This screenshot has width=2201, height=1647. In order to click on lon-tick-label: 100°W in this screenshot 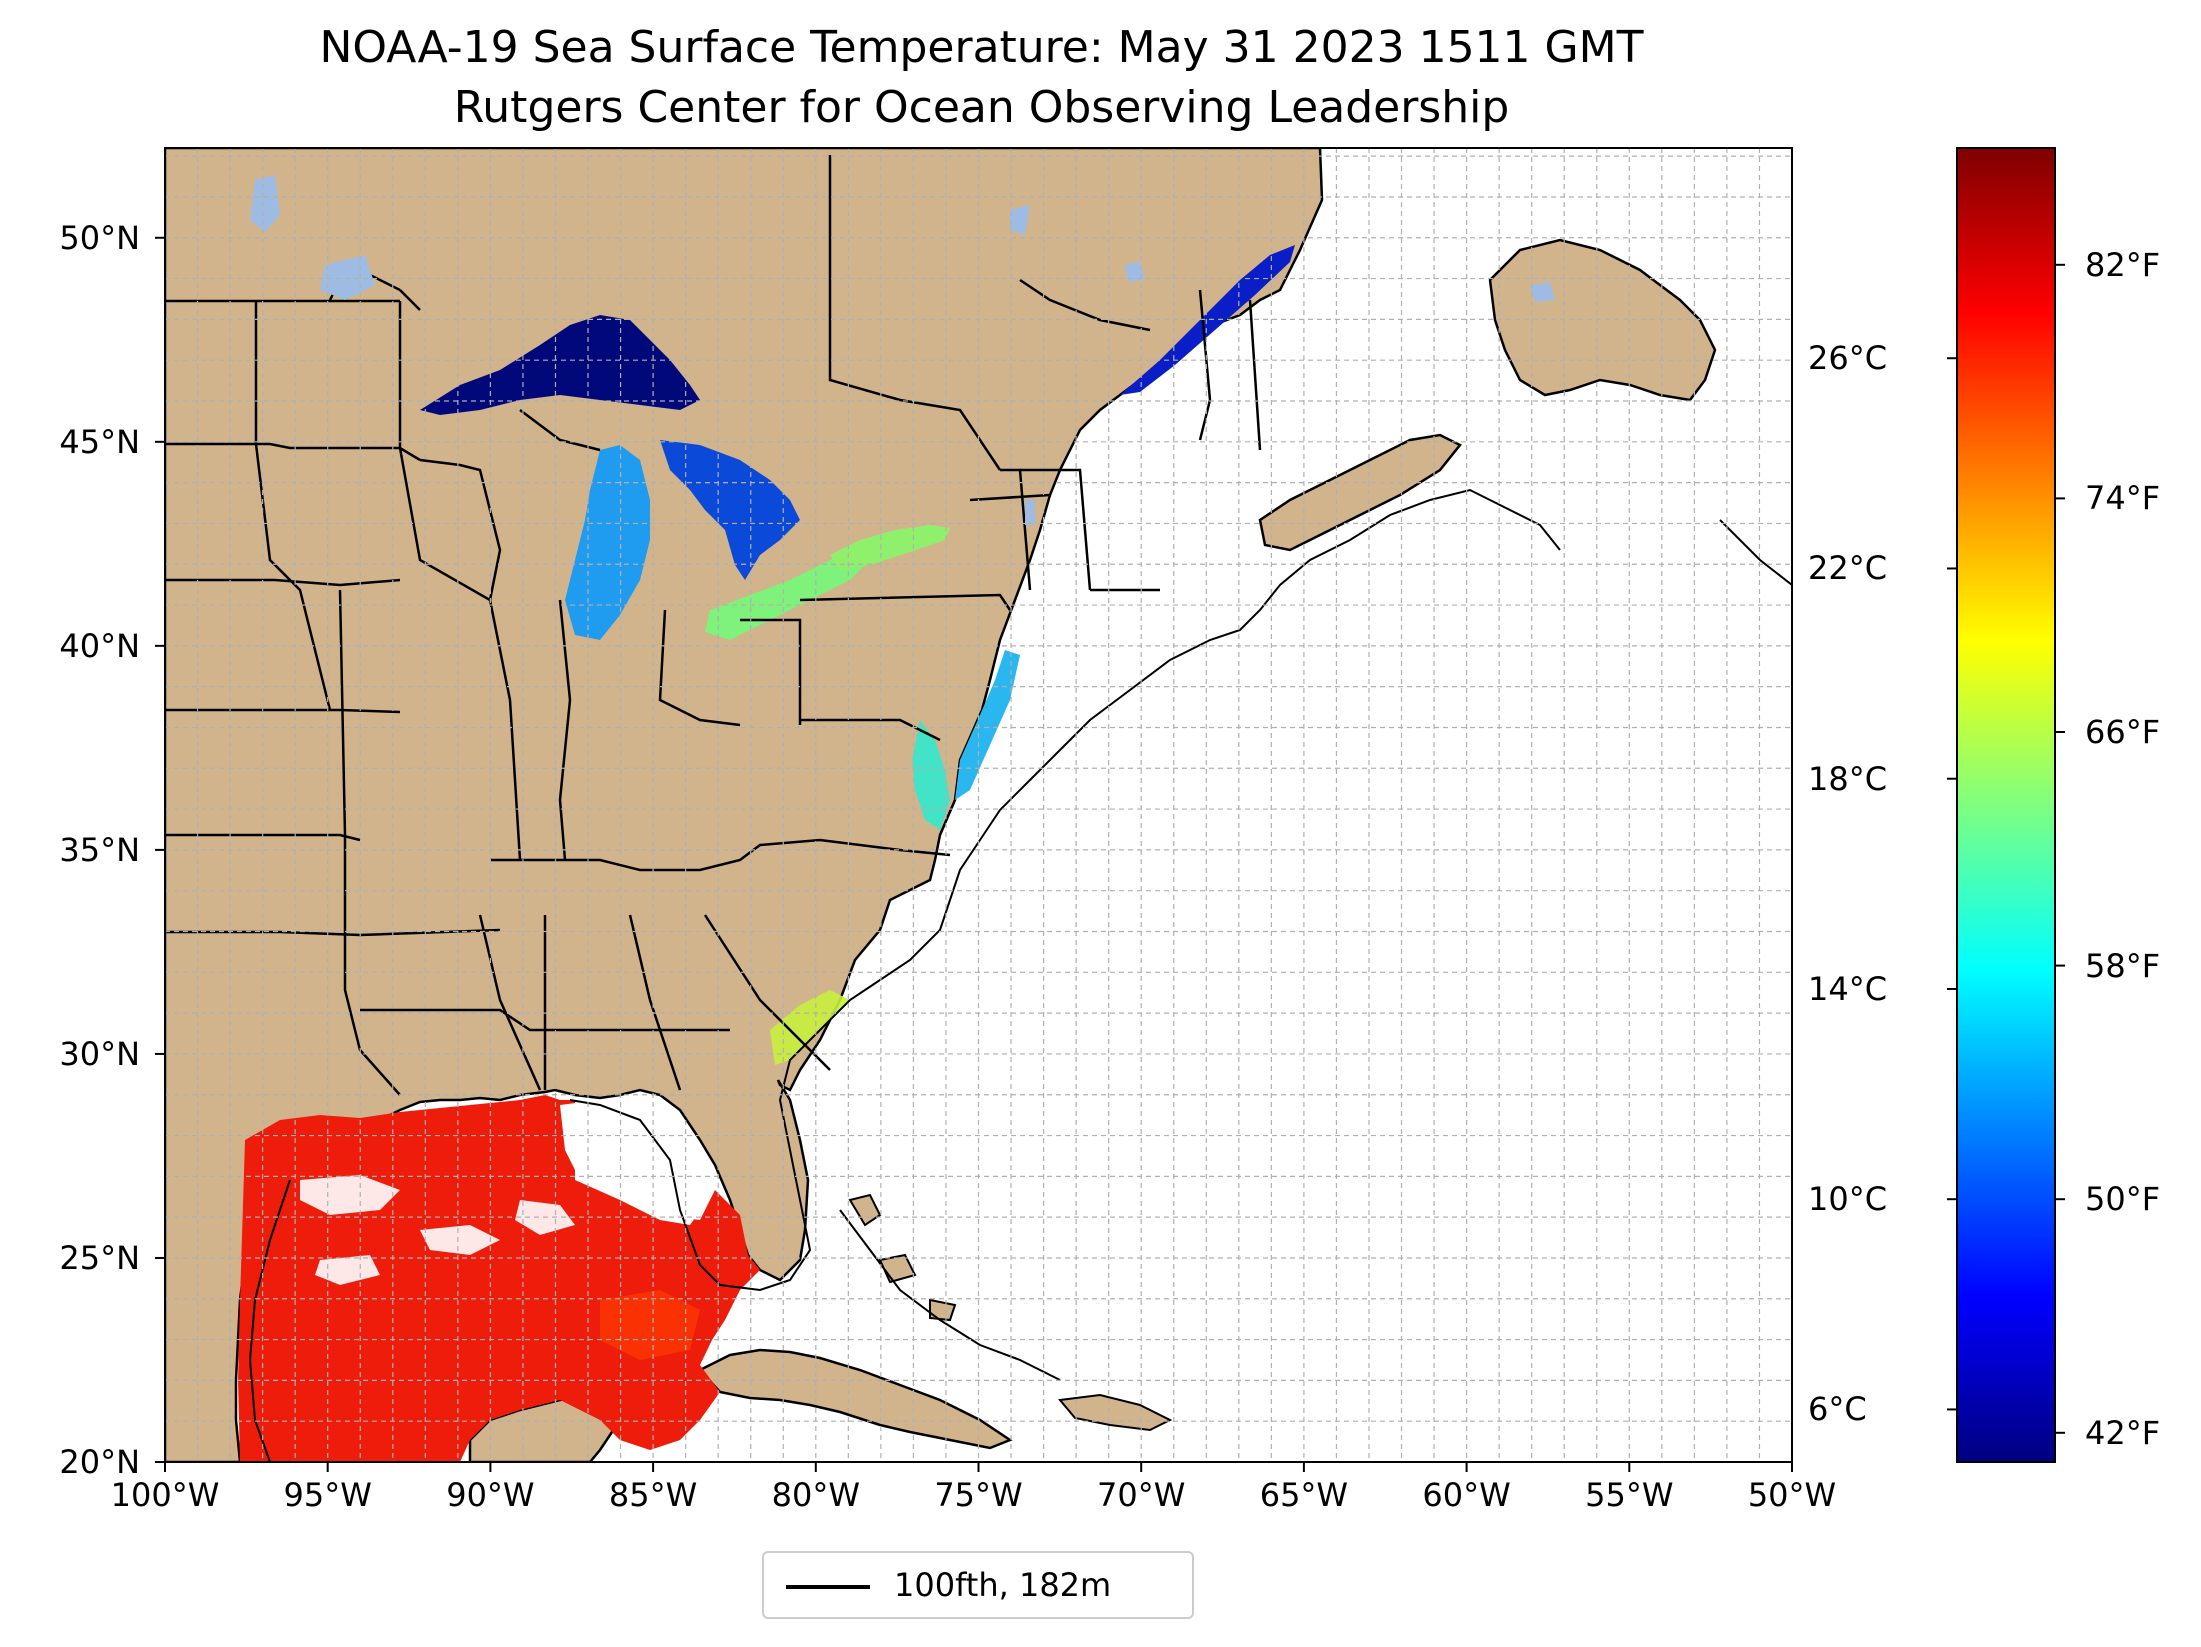, I will do `click(165, 1495)`.